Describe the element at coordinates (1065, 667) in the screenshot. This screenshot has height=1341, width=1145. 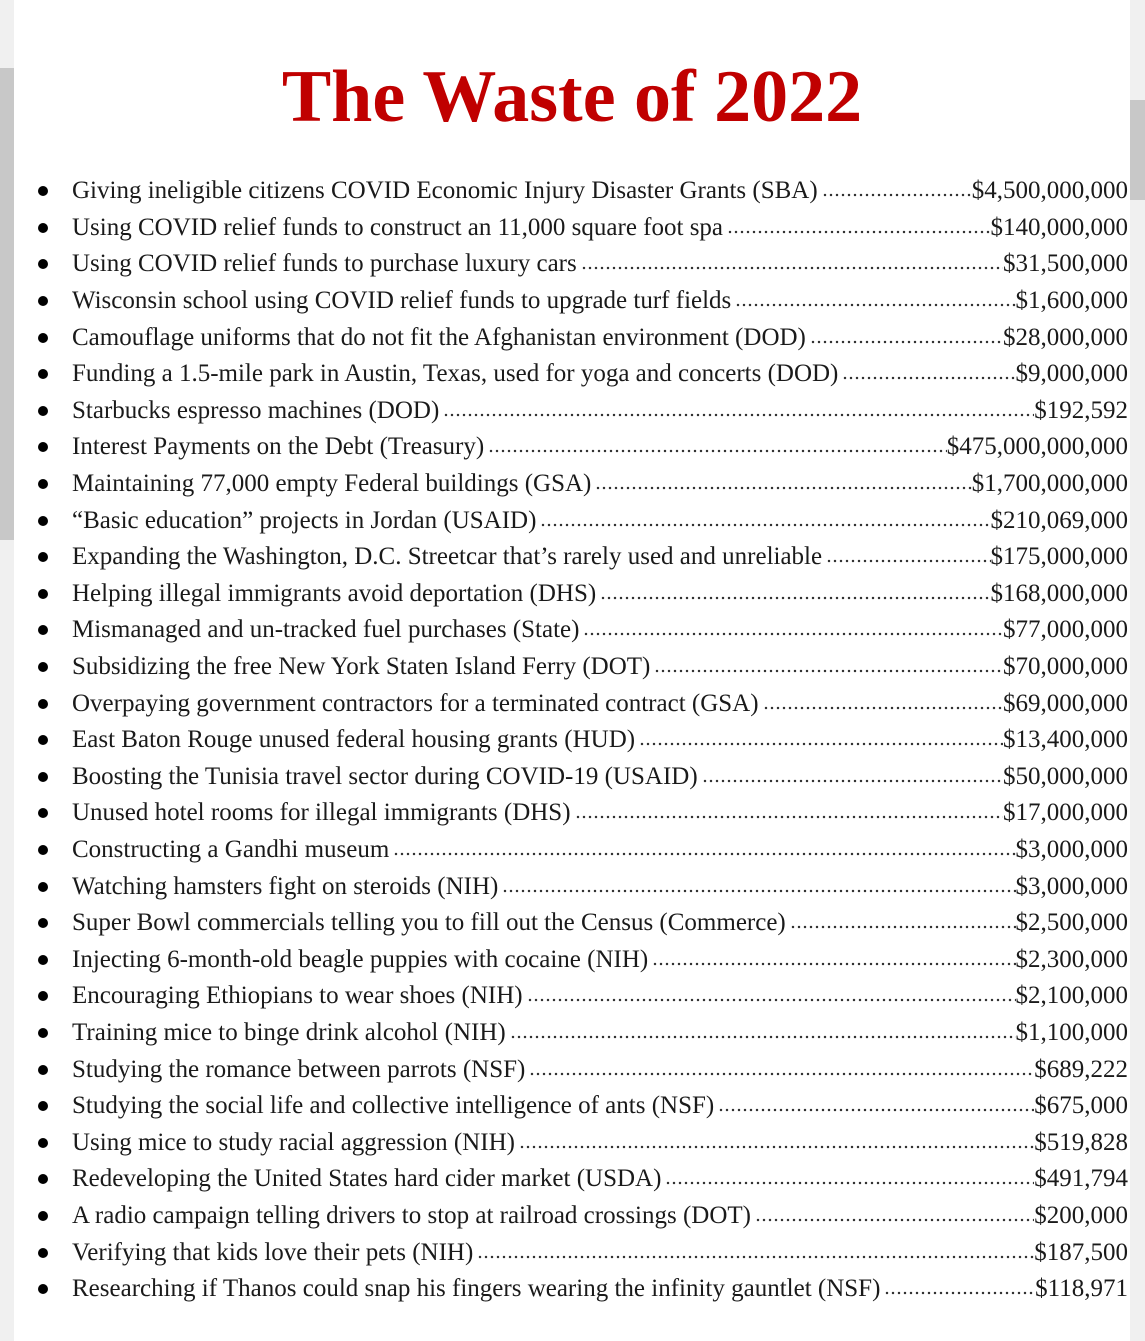
I see `item-amount: $70,000,000` at that location.